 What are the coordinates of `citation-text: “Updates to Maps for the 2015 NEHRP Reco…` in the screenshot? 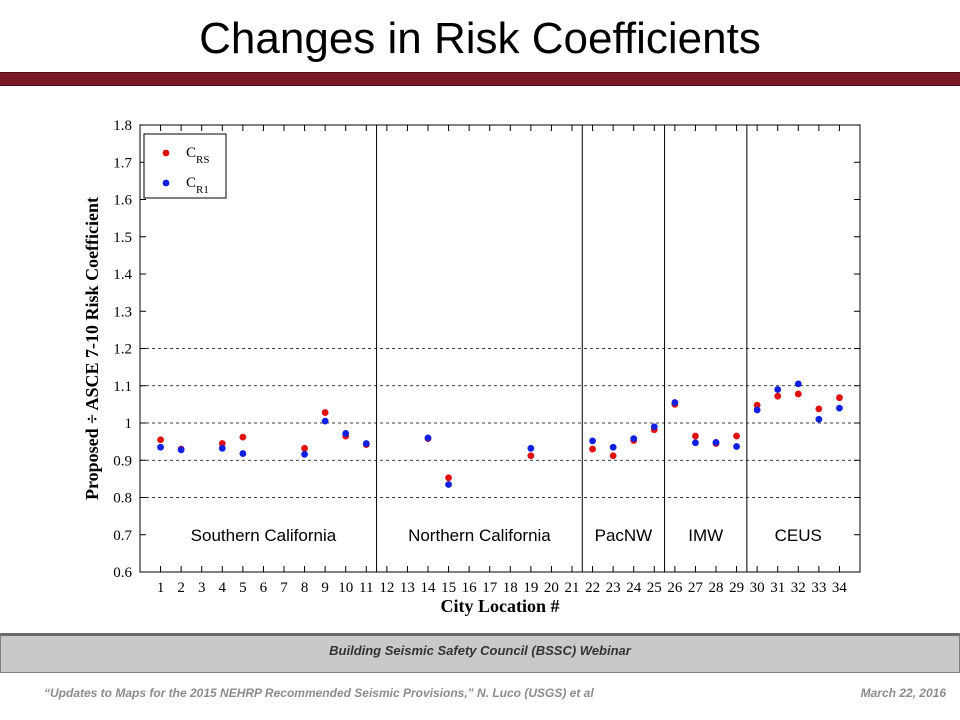 It's located at (319, 693).